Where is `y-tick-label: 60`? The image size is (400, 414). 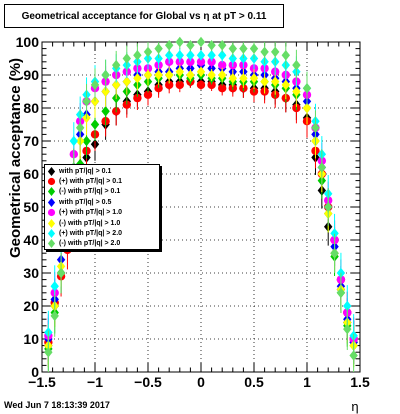 y-tick-label: 60 is located at coordinates (31, 174).